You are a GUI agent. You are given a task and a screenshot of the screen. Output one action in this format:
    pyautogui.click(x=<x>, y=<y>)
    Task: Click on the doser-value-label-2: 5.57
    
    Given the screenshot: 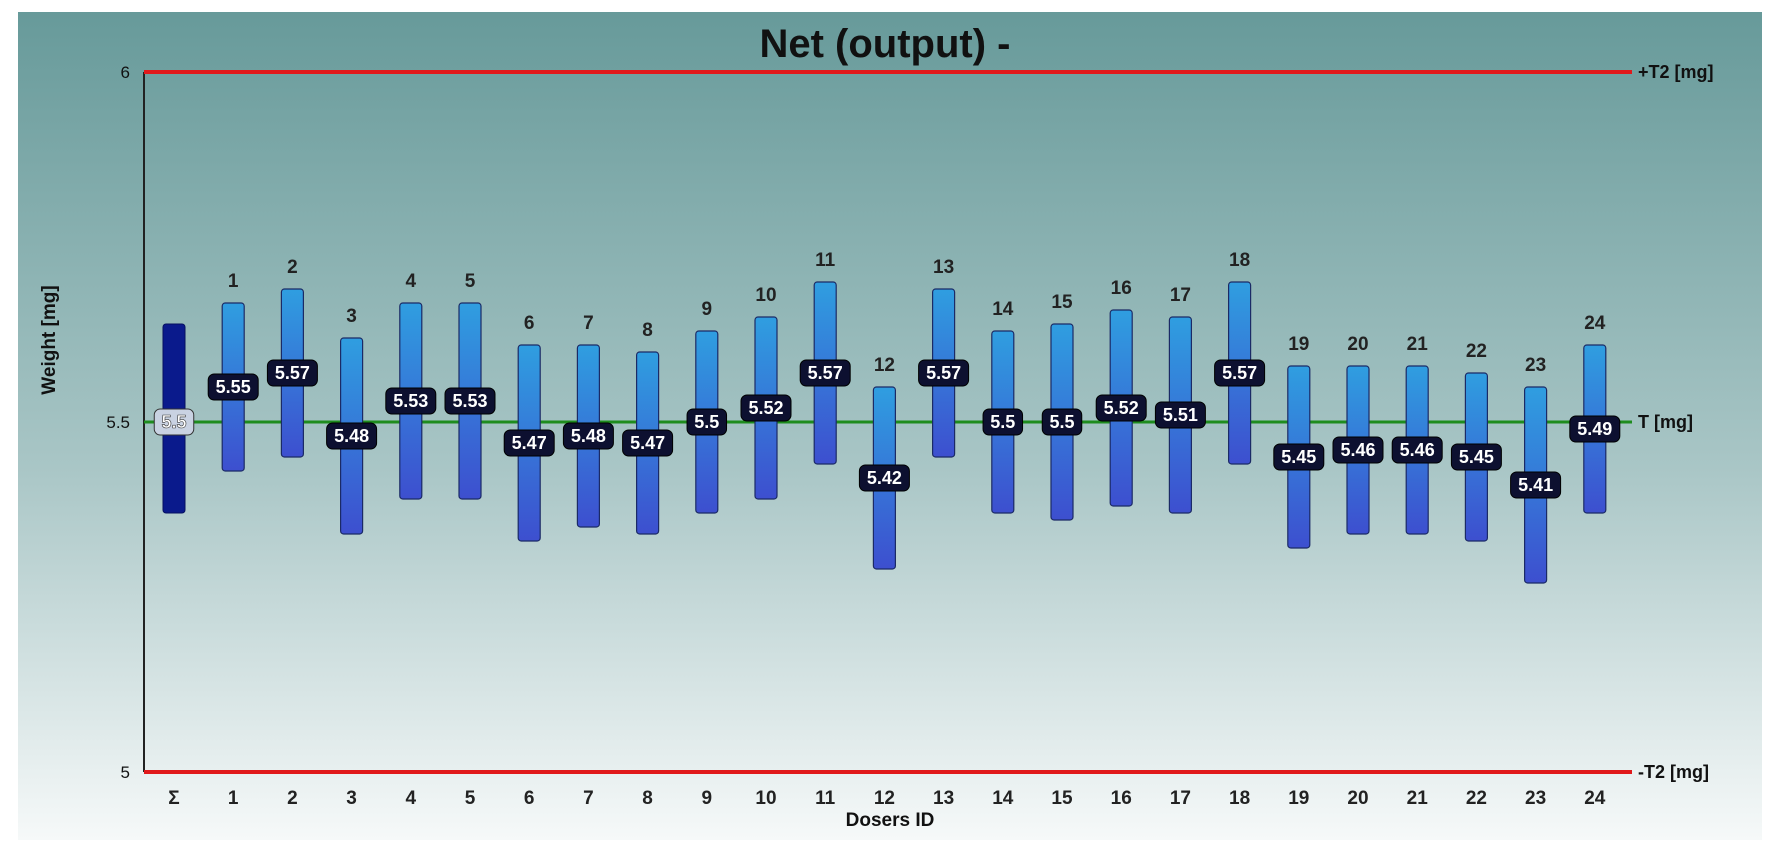 What is the action you would take?
    pyautogui.click(x=292, y=373)
    